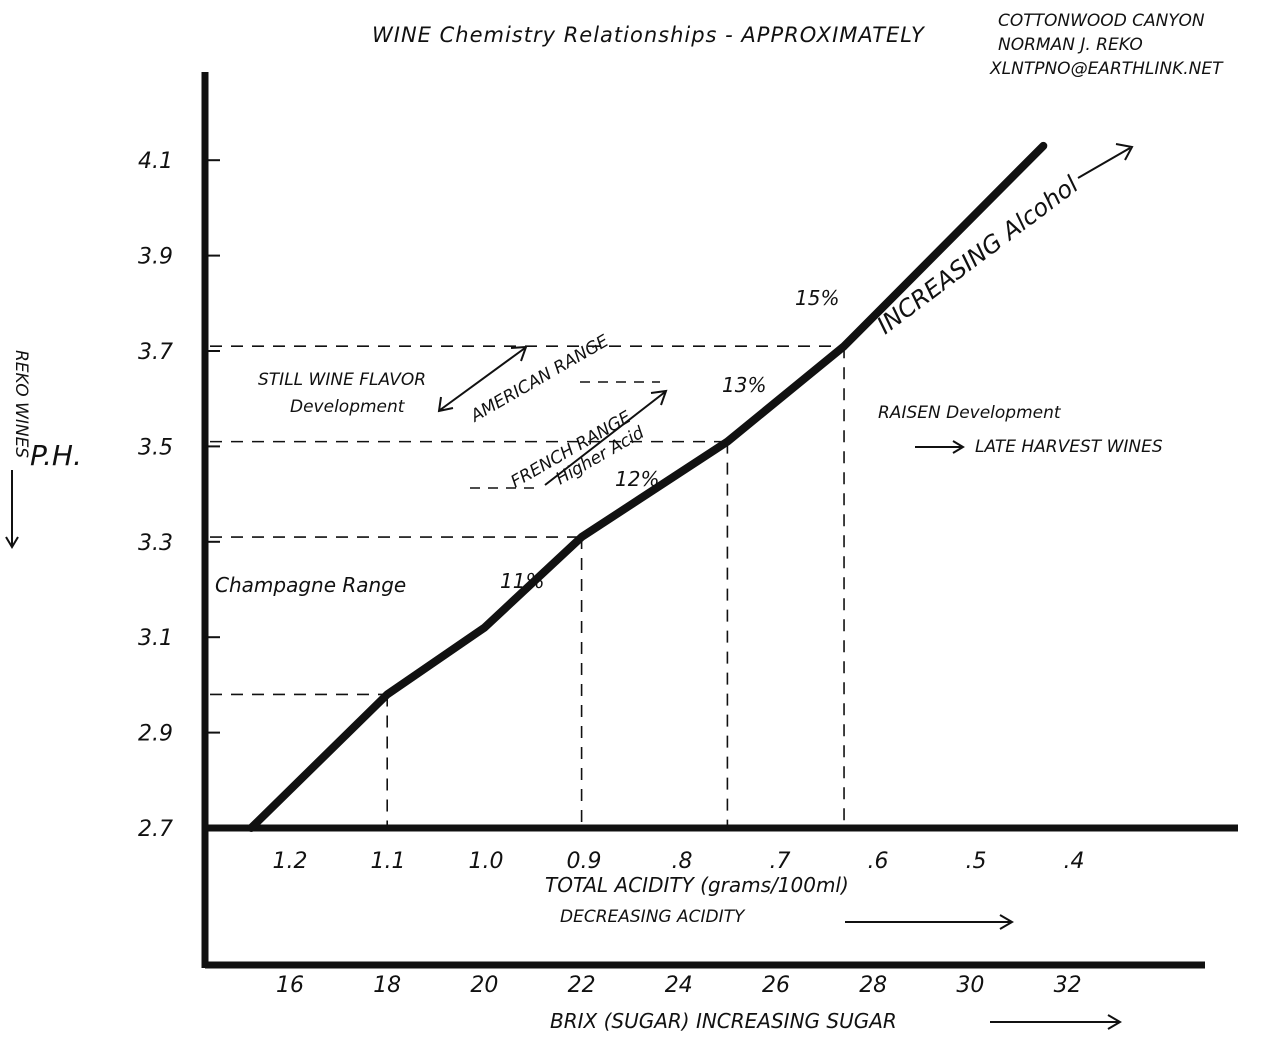  I want to click on brix-tick-label: 18, so click(387, 985).